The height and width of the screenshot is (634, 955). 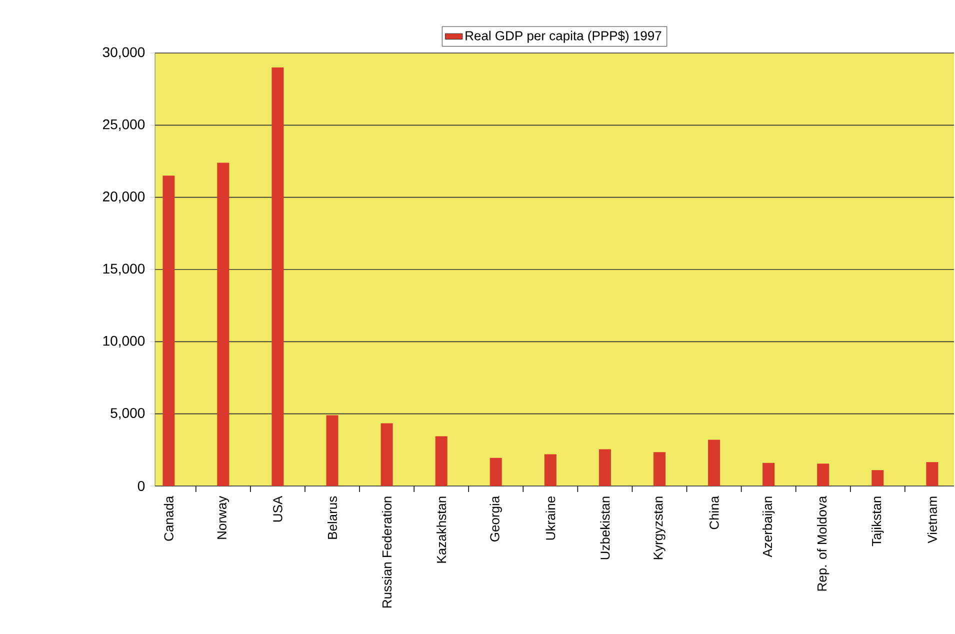 I want to click on x-tick-label: Belarus, so click(x=332, y=517).